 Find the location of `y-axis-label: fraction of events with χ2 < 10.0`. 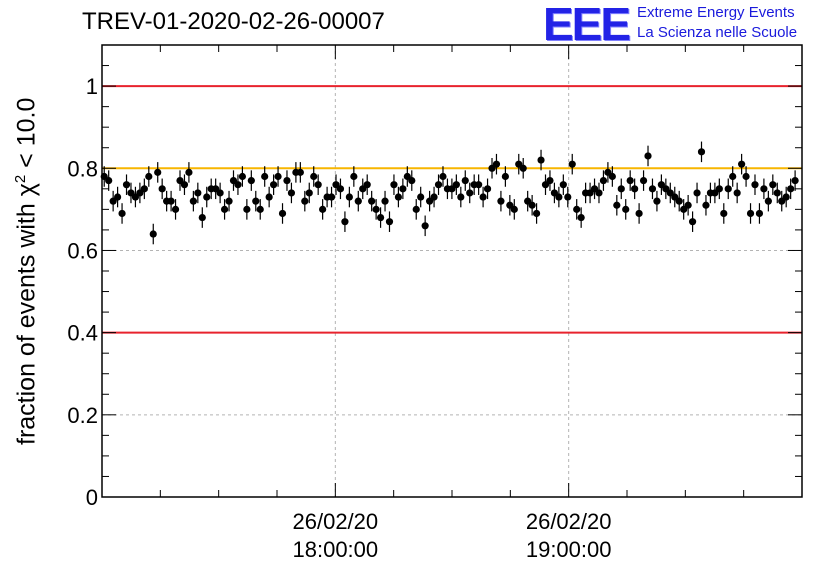

y-axis-label: fraction of events with χ2 < 10.0 is located at coordinates (26, 270).